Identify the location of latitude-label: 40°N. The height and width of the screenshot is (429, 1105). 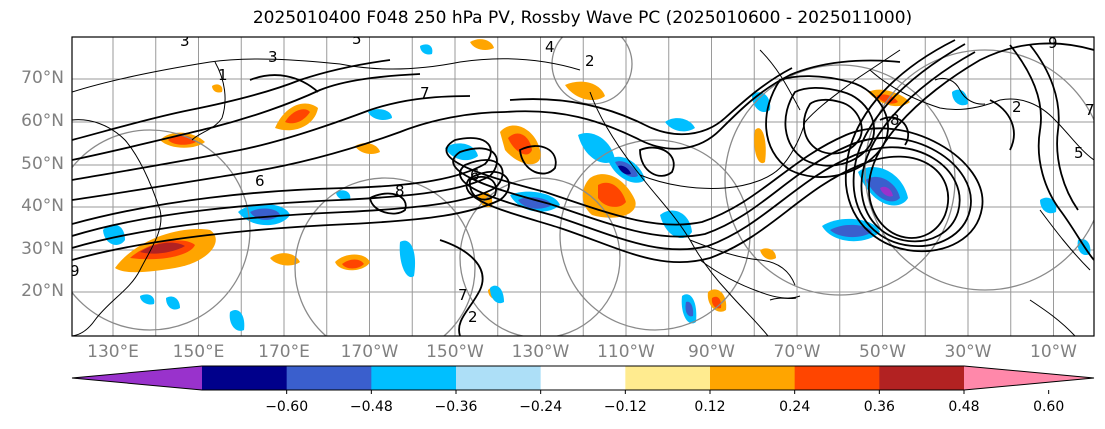
(42, 206).